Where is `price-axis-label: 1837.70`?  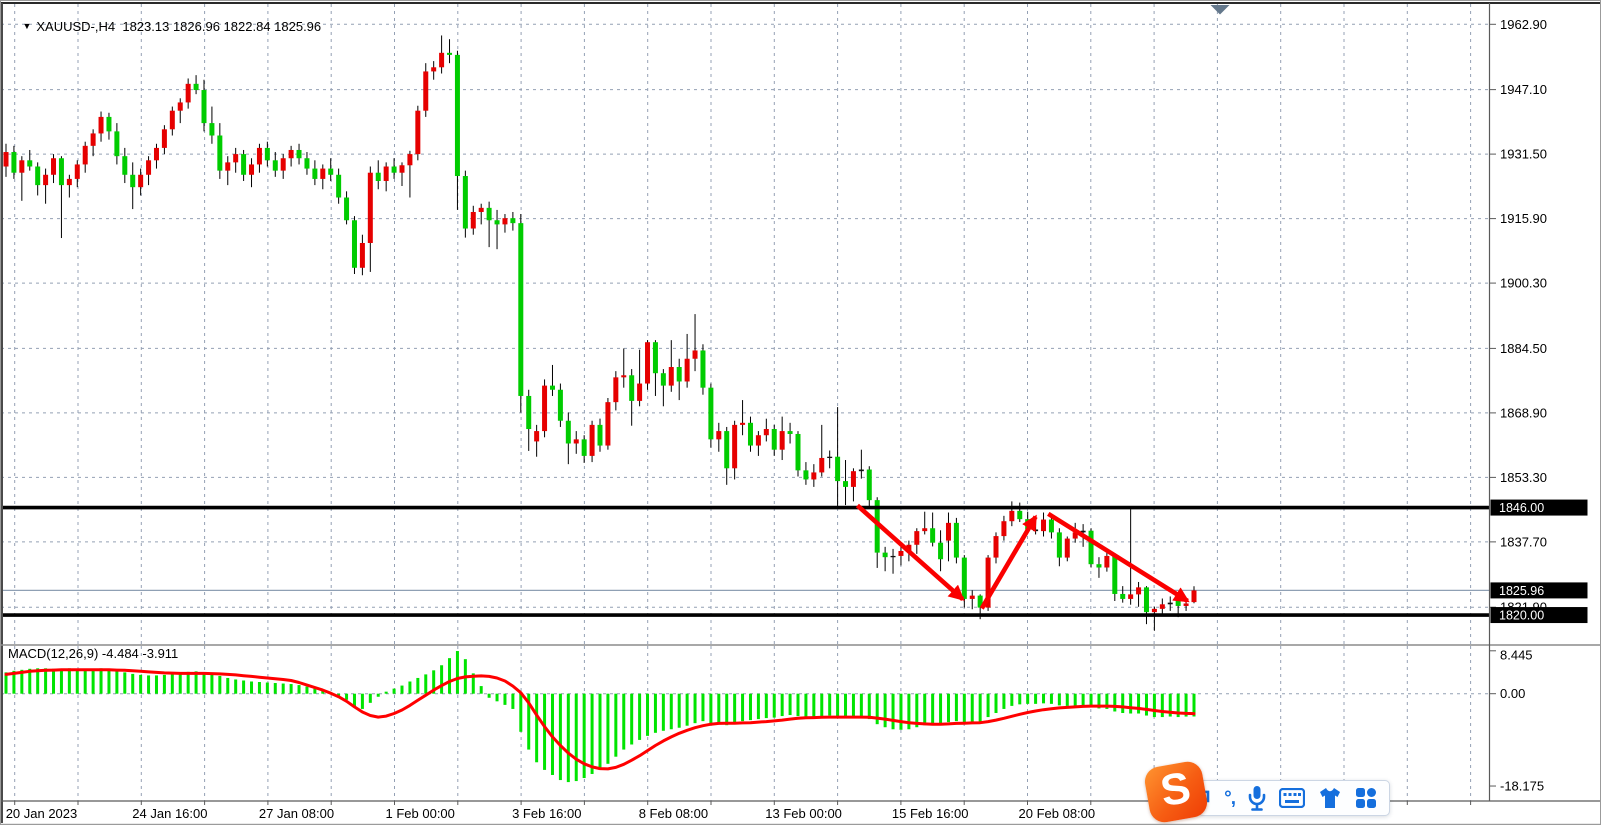 price-axis-label: 1837.70 is located at coordinates (1523, 541).